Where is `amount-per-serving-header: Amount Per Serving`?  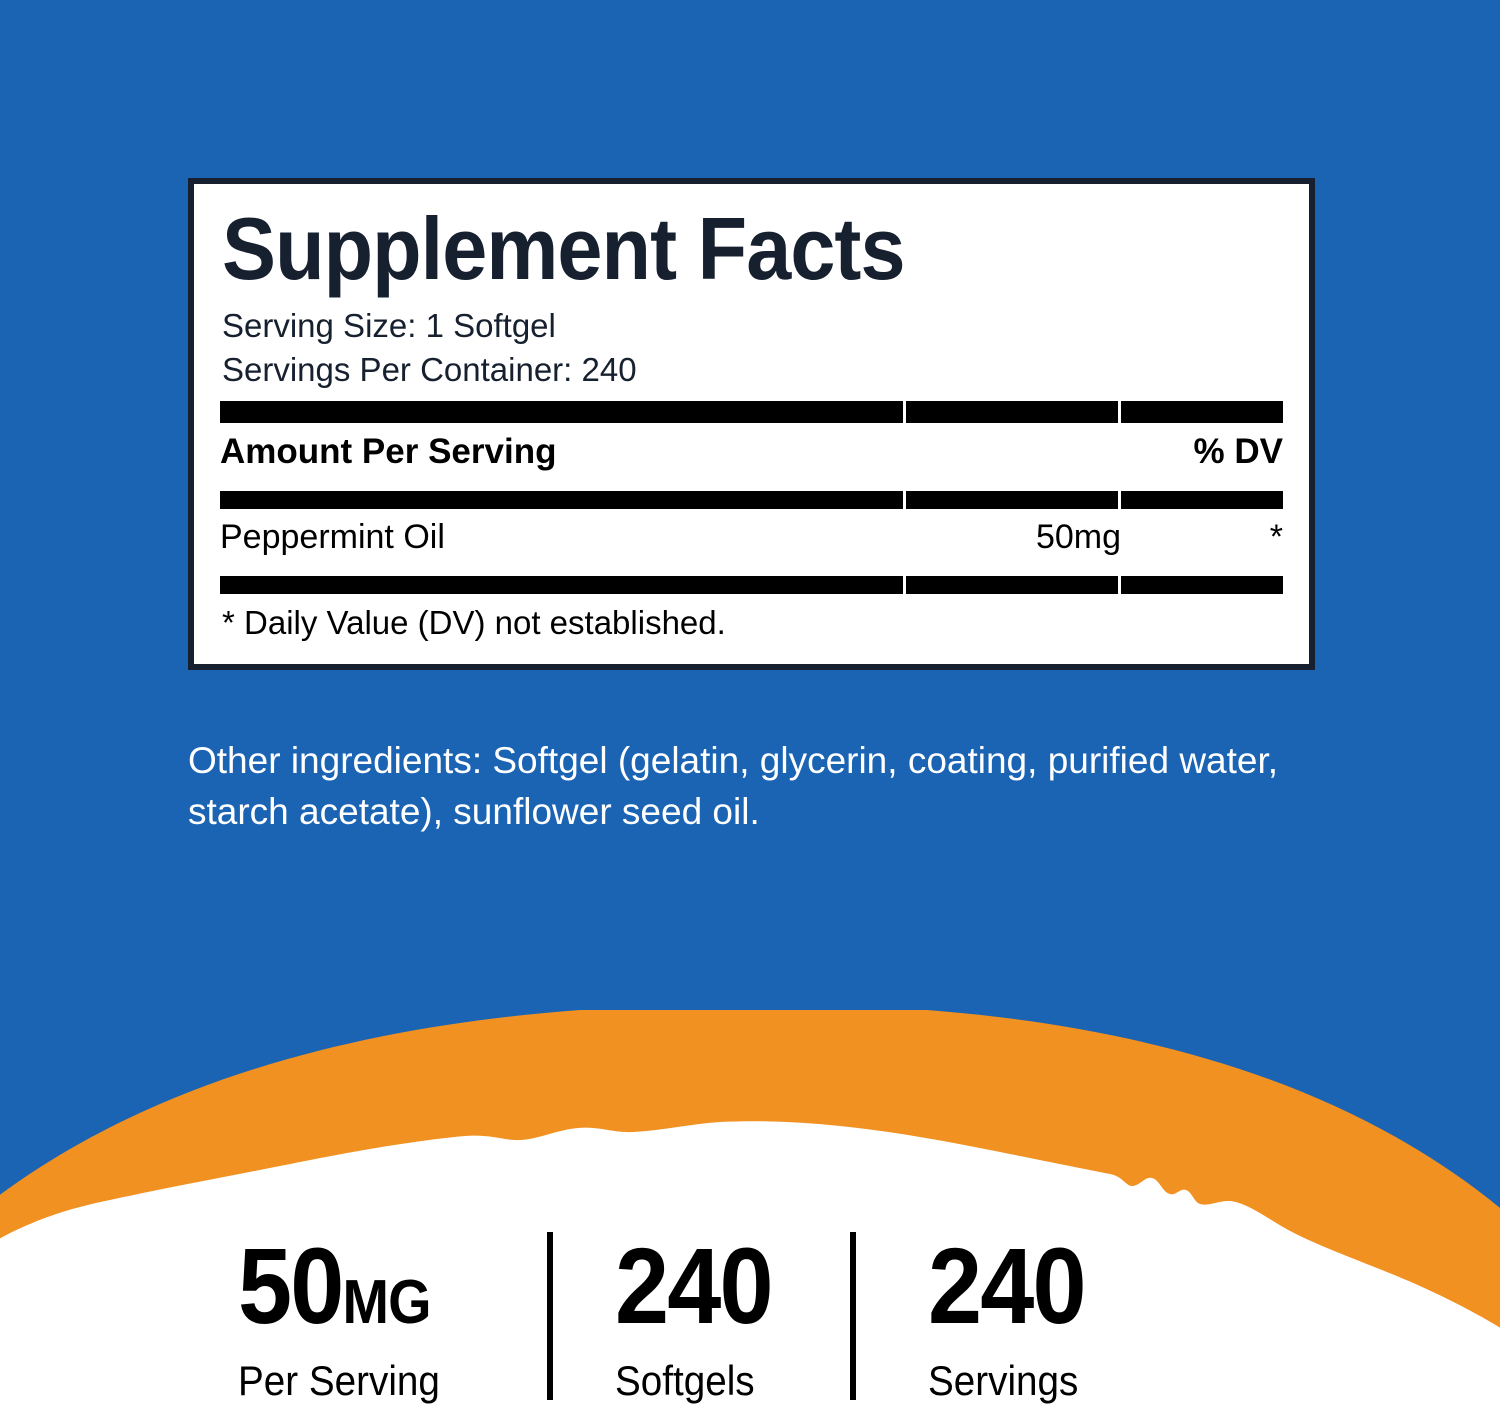
amount-per-serving-header: Amount Per Serving is located at coordinates (388, 452).